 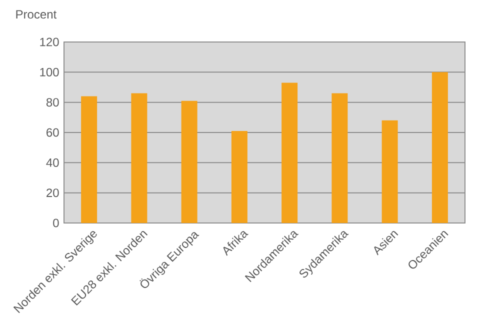 What do you see at coordinates (52, 102) in the screenshot?
I see `y-tick-label: 80` at bounding box center [52, 102].